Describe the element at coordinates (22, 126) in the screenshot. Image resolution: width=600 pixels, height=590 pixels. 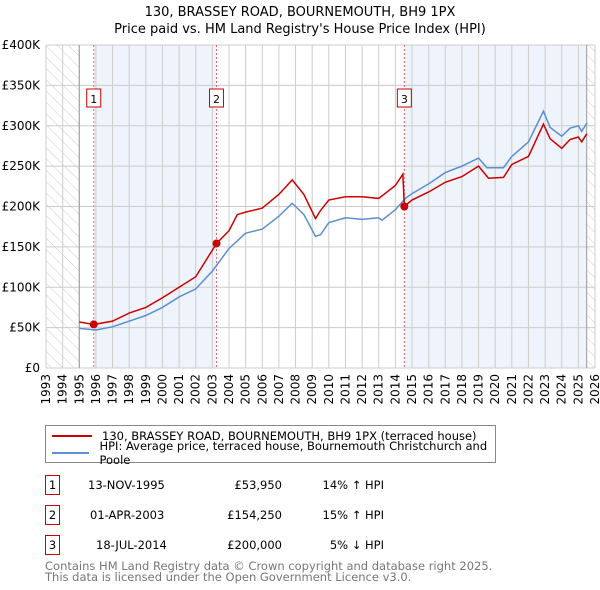
I see `y-tick-label: £300K` at that location.